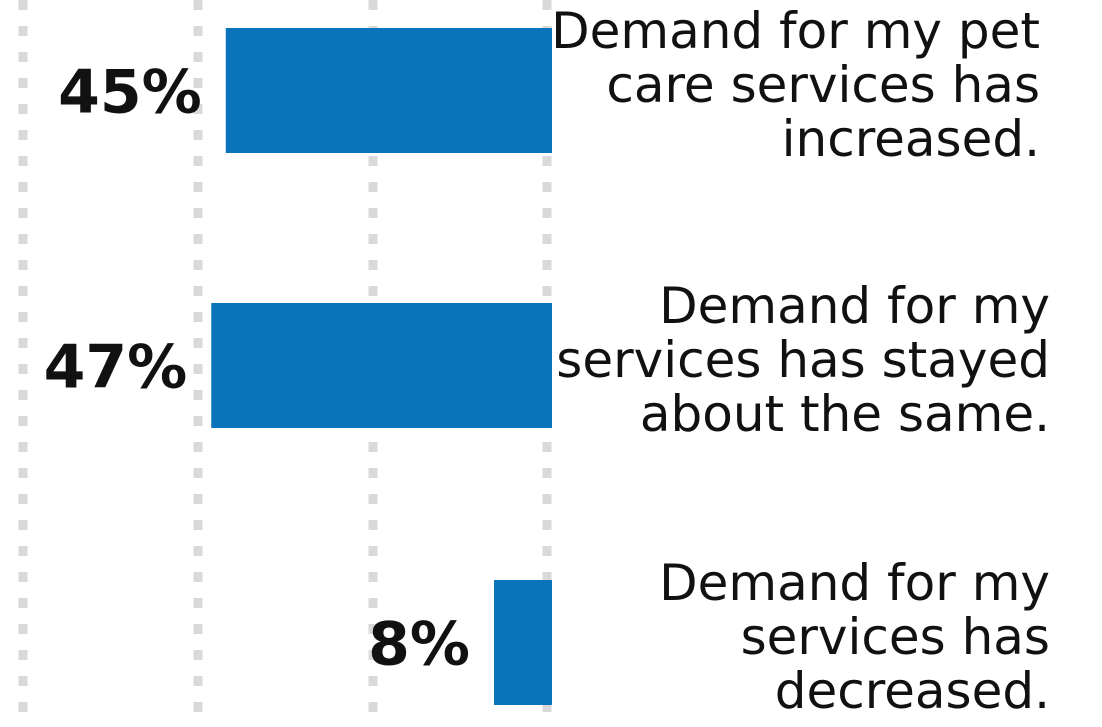 This screenshot has height=727, width=1102. What do you see at coordinates (823, 85) in the screenshot?
I see `category-label-1-line-2: care services has` at bounding box center [823, 85].